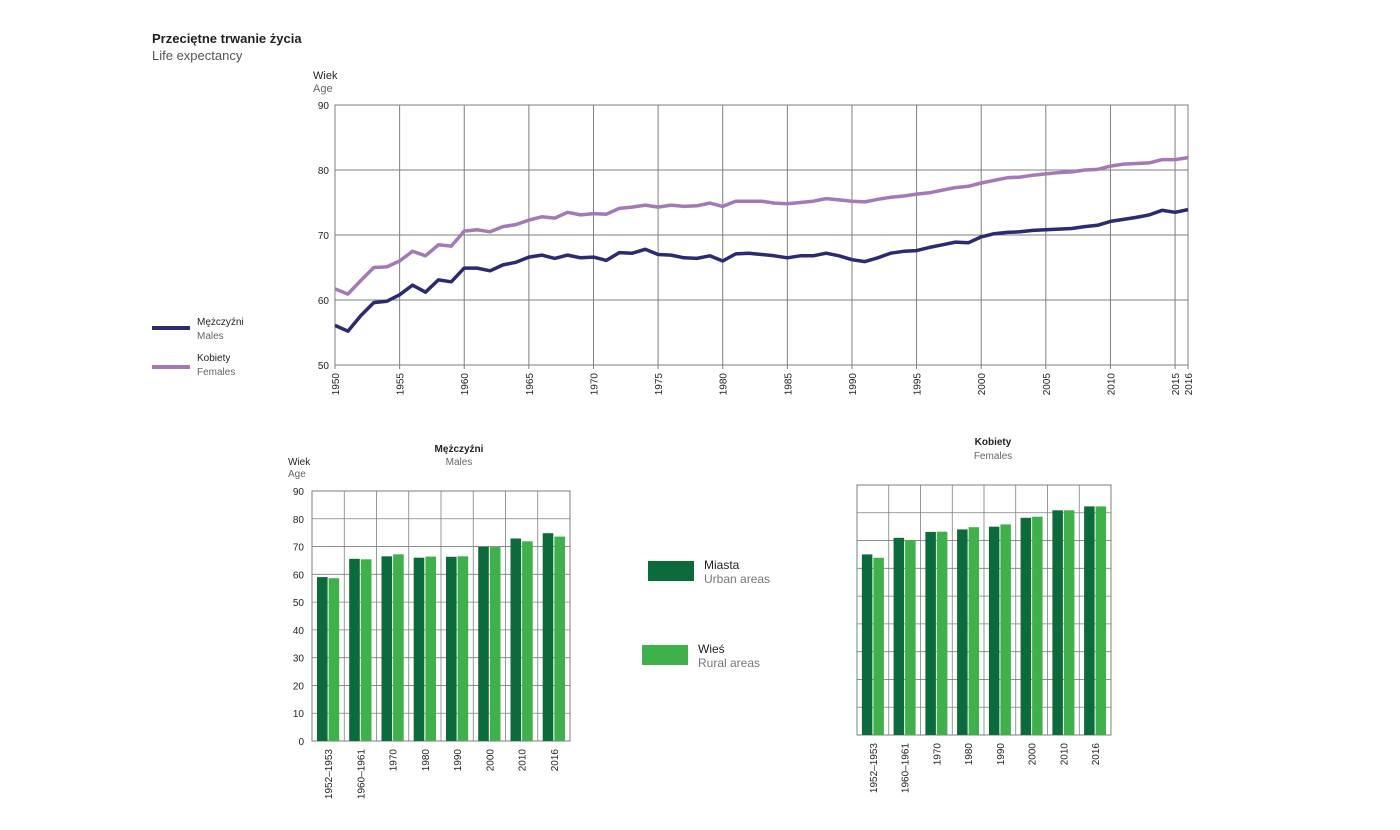 The height and width of the screenshot is (830, 1400). What do you see at coordinates (853, 384) in the screenshot?
I see `line-x-tick-label: 1990` at bounding box center [853, 384].